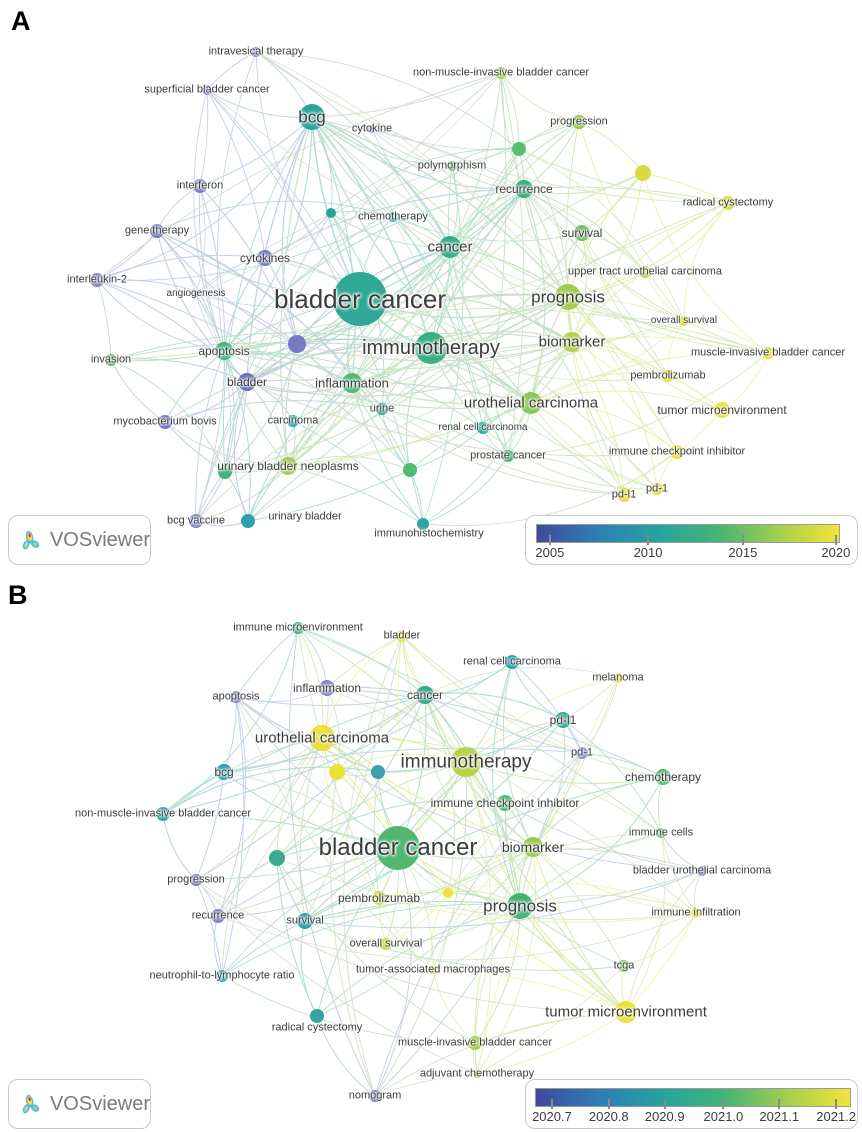  Describe the element at coordinates (222, 975) in the screenshot. I see `keyword-node-label: neutrophil-to-lymphocyte ratio` at that location.